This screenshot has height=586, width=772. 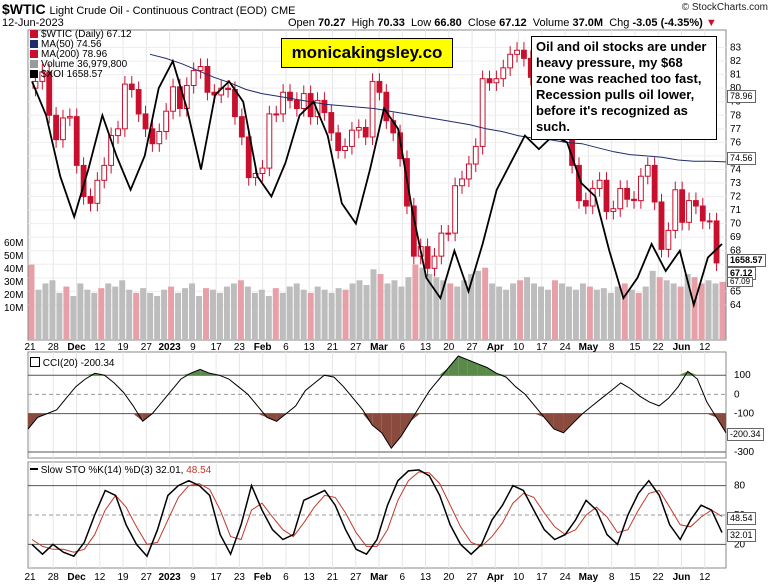 What do you see at coordinates (33, 23) in the screenshot?
I see `chart-date: 12-Jun-2023` at bounding box center [33, 23].